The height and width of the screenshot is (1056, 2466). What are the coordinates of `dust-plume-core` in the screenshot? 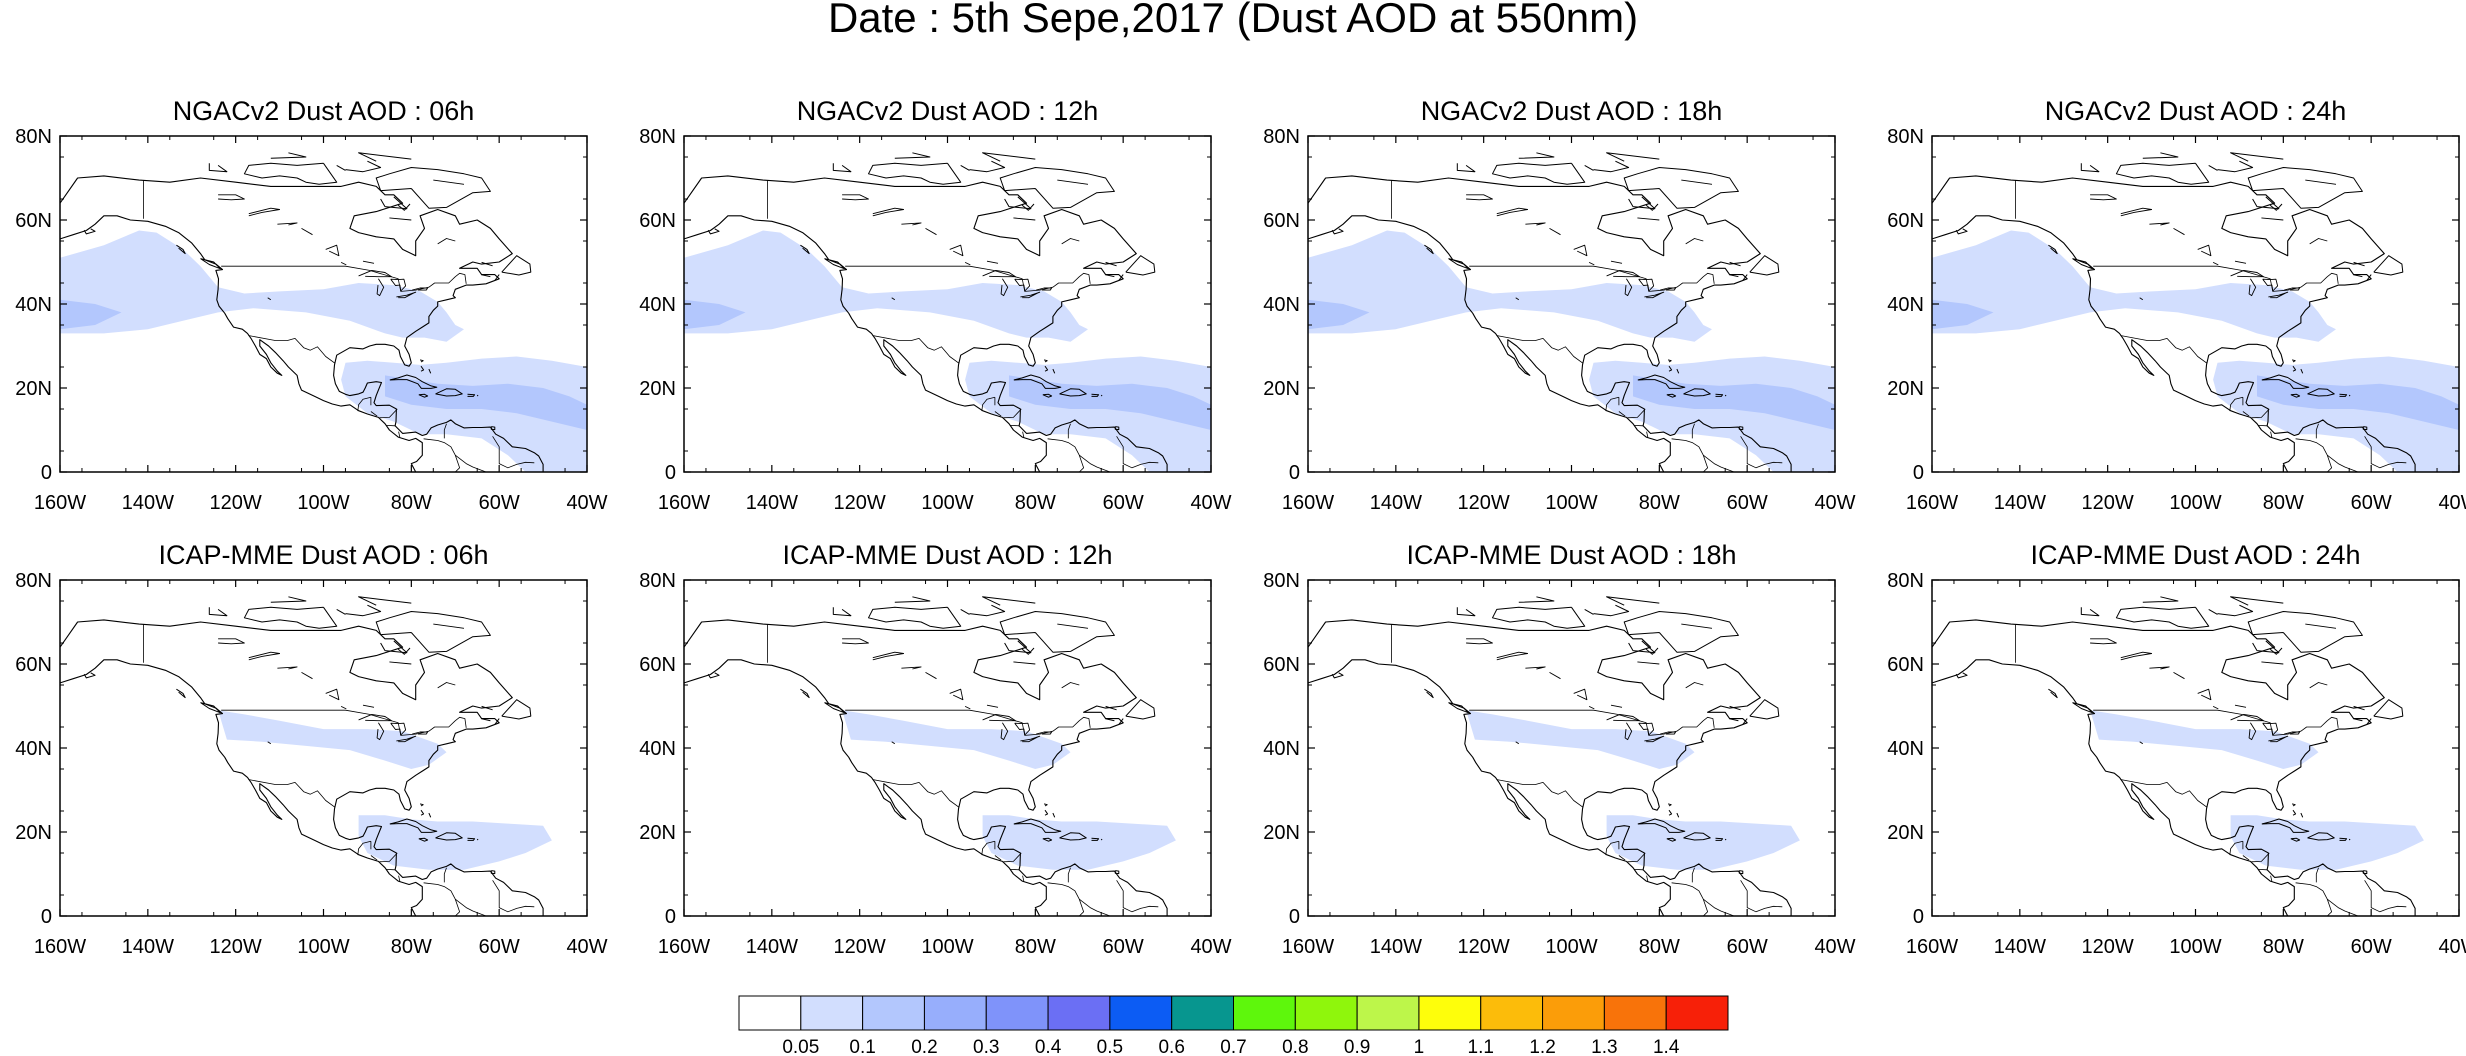 It's located at (715, 314).